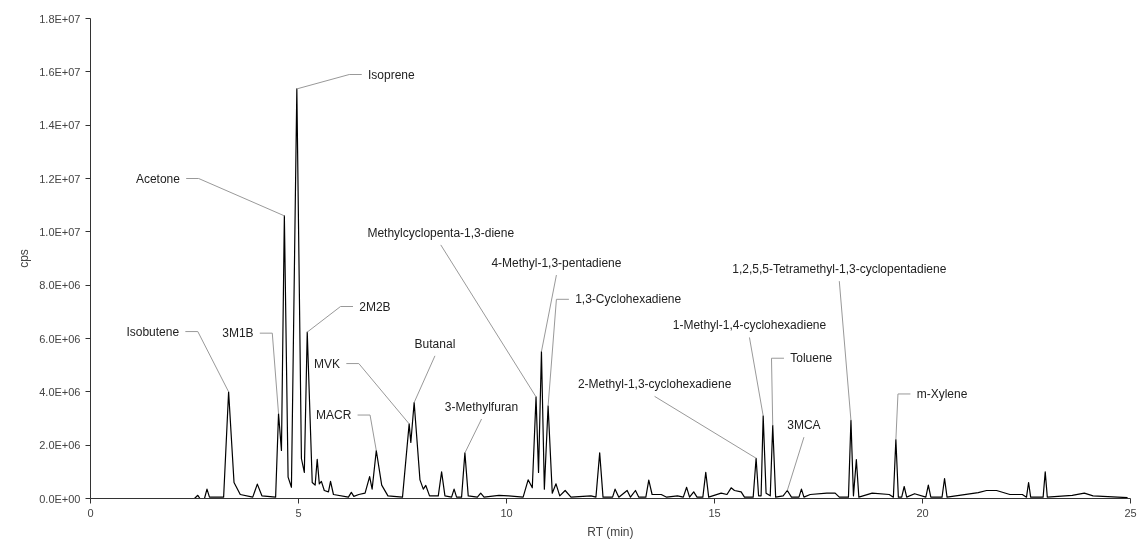 The width and height of the screenshot is (1143, 550). Describe the element at coordinates (942, 393) in the screenshot. I see `annotation: m-Xylene` at that location.